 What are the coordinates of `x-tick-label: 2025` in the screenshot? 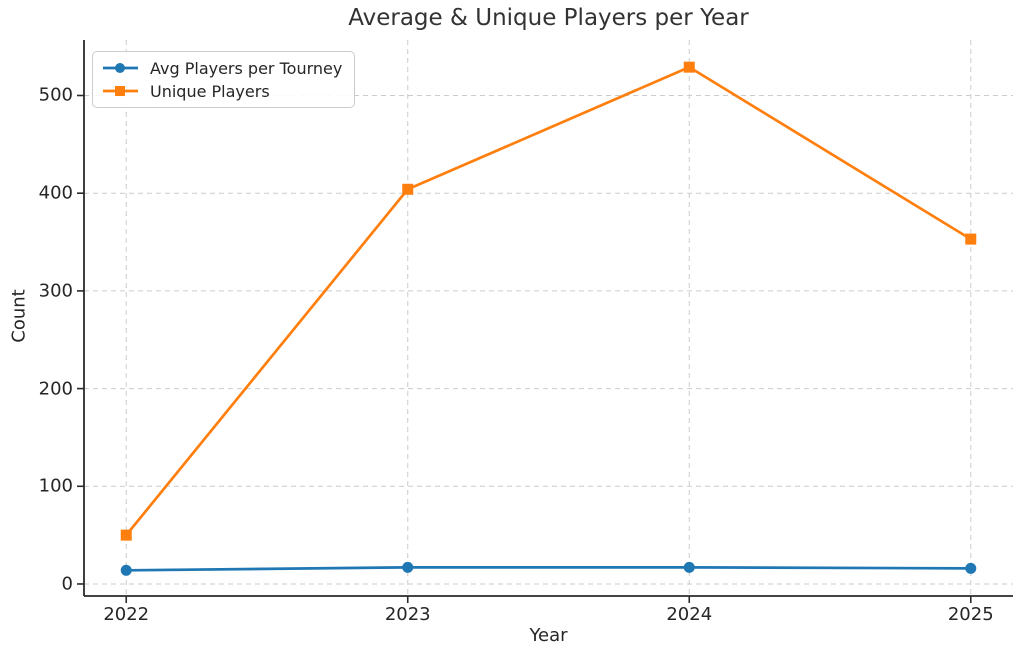 It's located at (970, 614).